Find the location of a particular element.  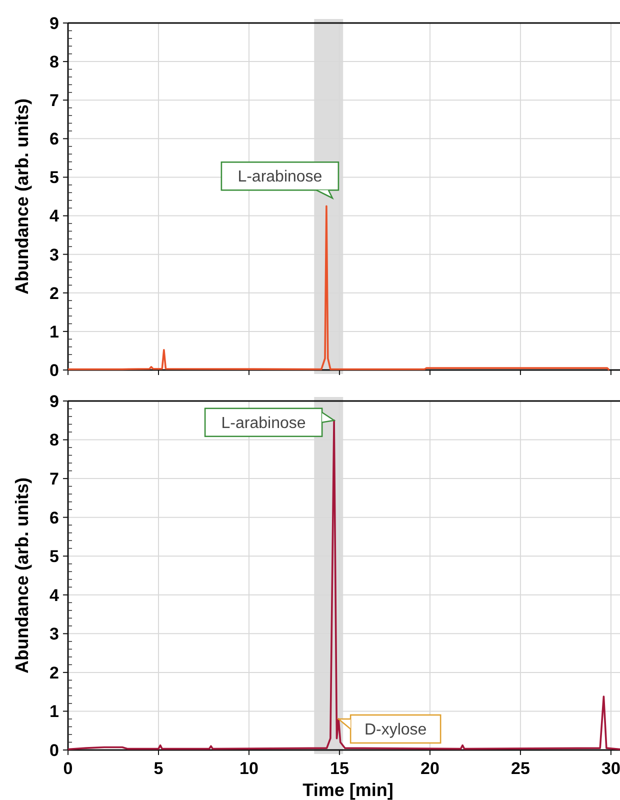

x-tick-label: 5 is located at coordinates (159, 768).